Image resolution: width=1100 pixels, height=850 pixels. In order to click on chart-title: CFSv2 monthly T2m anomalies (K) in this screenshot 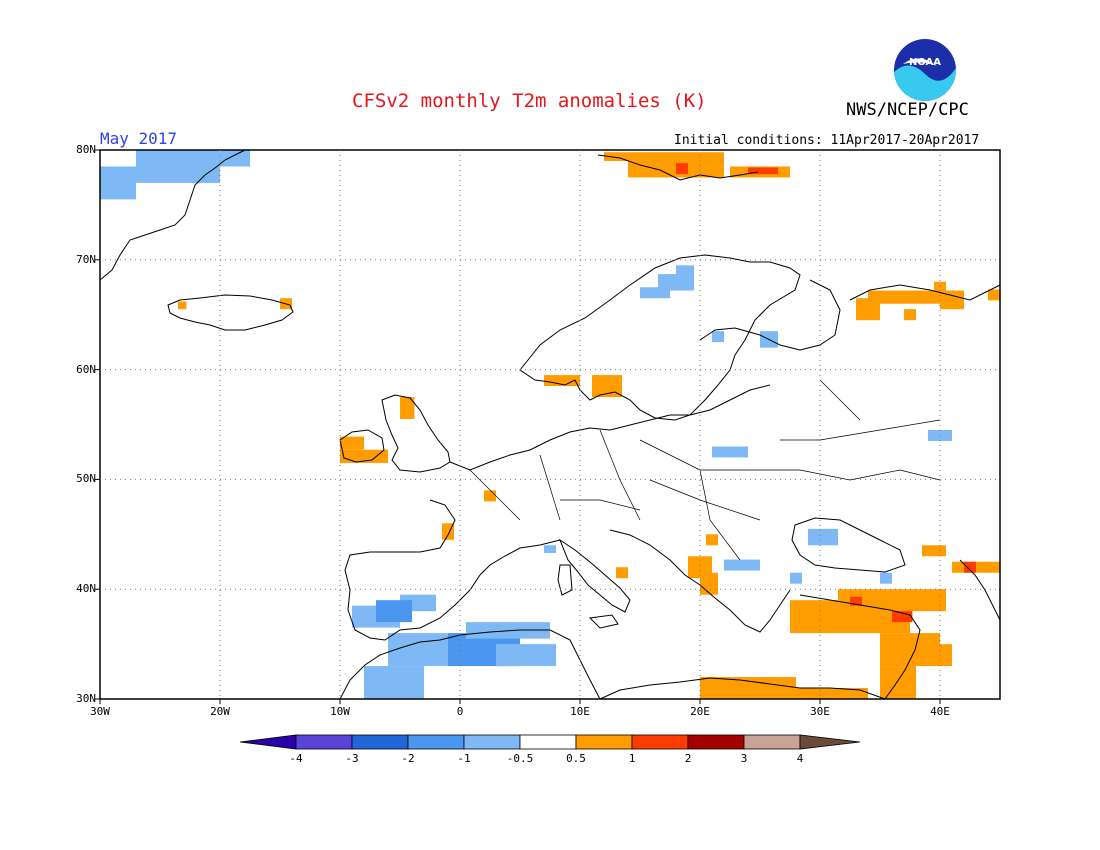, I will do `click(529, 101)`.